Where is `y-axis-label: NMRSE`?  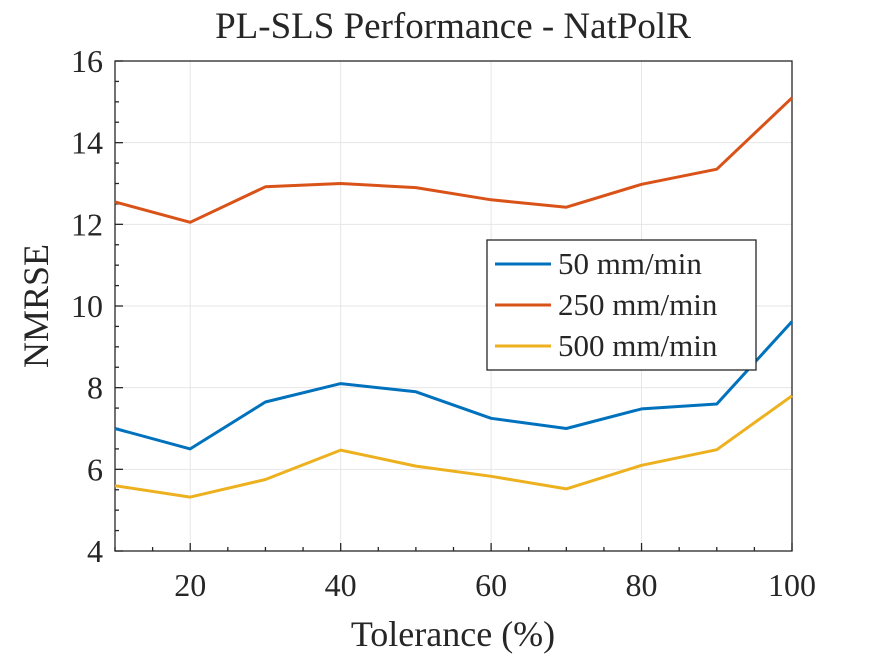 y-axis-label: NMRSE is located at coordinates (36, 306).